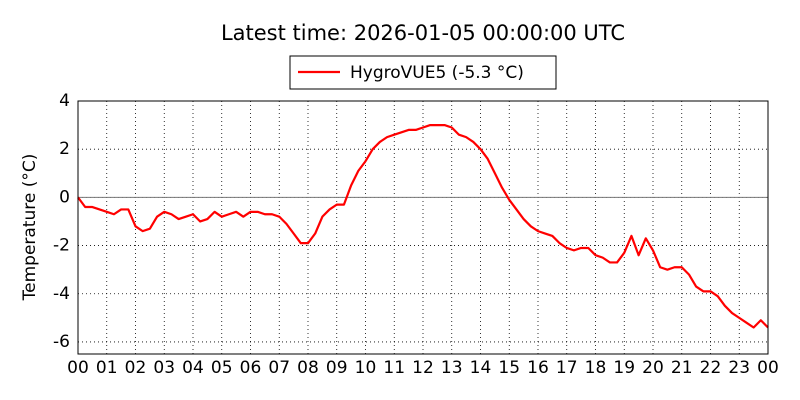 The width and height of the screenshot is (800, 400). I want to click on x-tick-label: 21, so click(682, 368).